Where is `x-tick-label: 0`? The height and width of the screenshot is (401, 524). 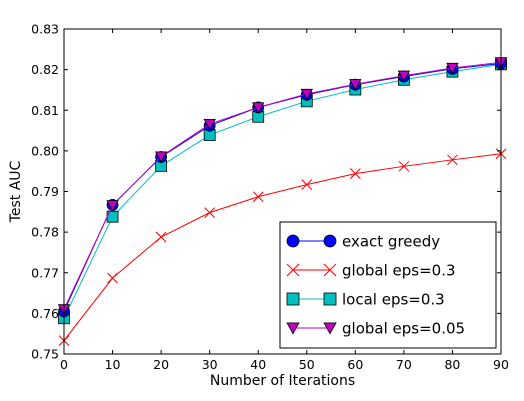 x-tick-label: 0 is located at coordinates (64, 364).